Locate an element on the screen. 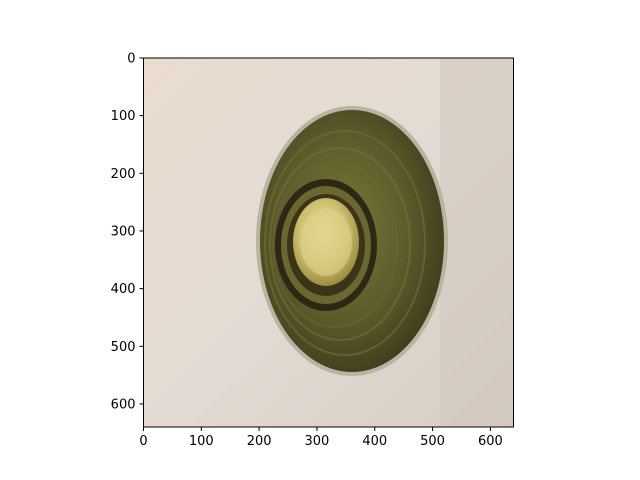  y-tick-label: 500 is located at coordinates (123, 347).